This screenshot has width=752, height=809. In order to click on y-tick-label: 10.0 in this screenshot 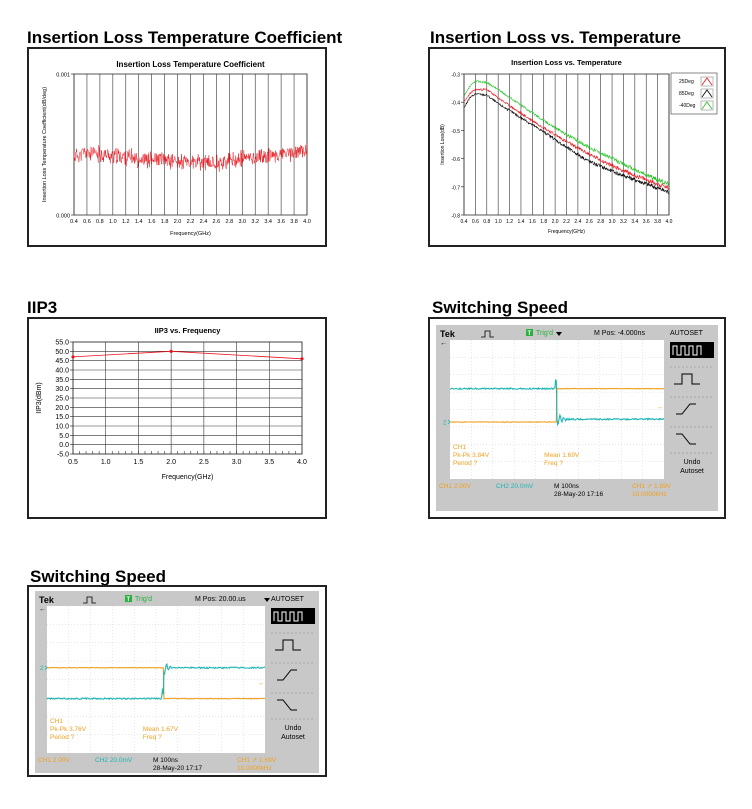, I will do `click(62, 427)`.